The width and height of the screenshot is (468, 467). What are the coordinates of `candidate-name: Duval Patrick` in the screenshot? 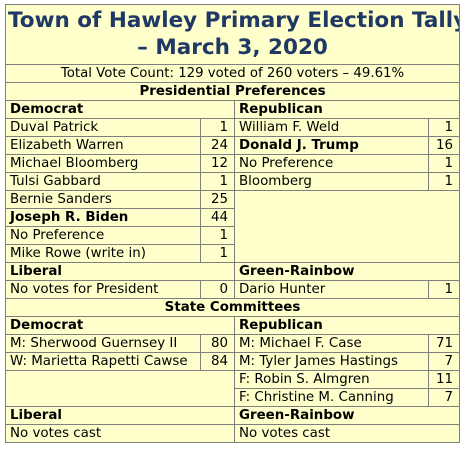 It's located at (103, 127).